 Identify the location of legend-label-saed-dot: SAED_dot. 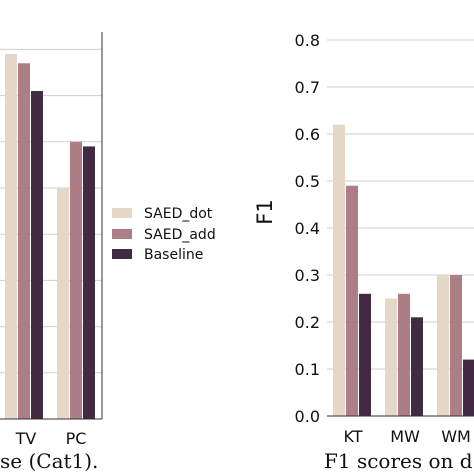
(178, 214).